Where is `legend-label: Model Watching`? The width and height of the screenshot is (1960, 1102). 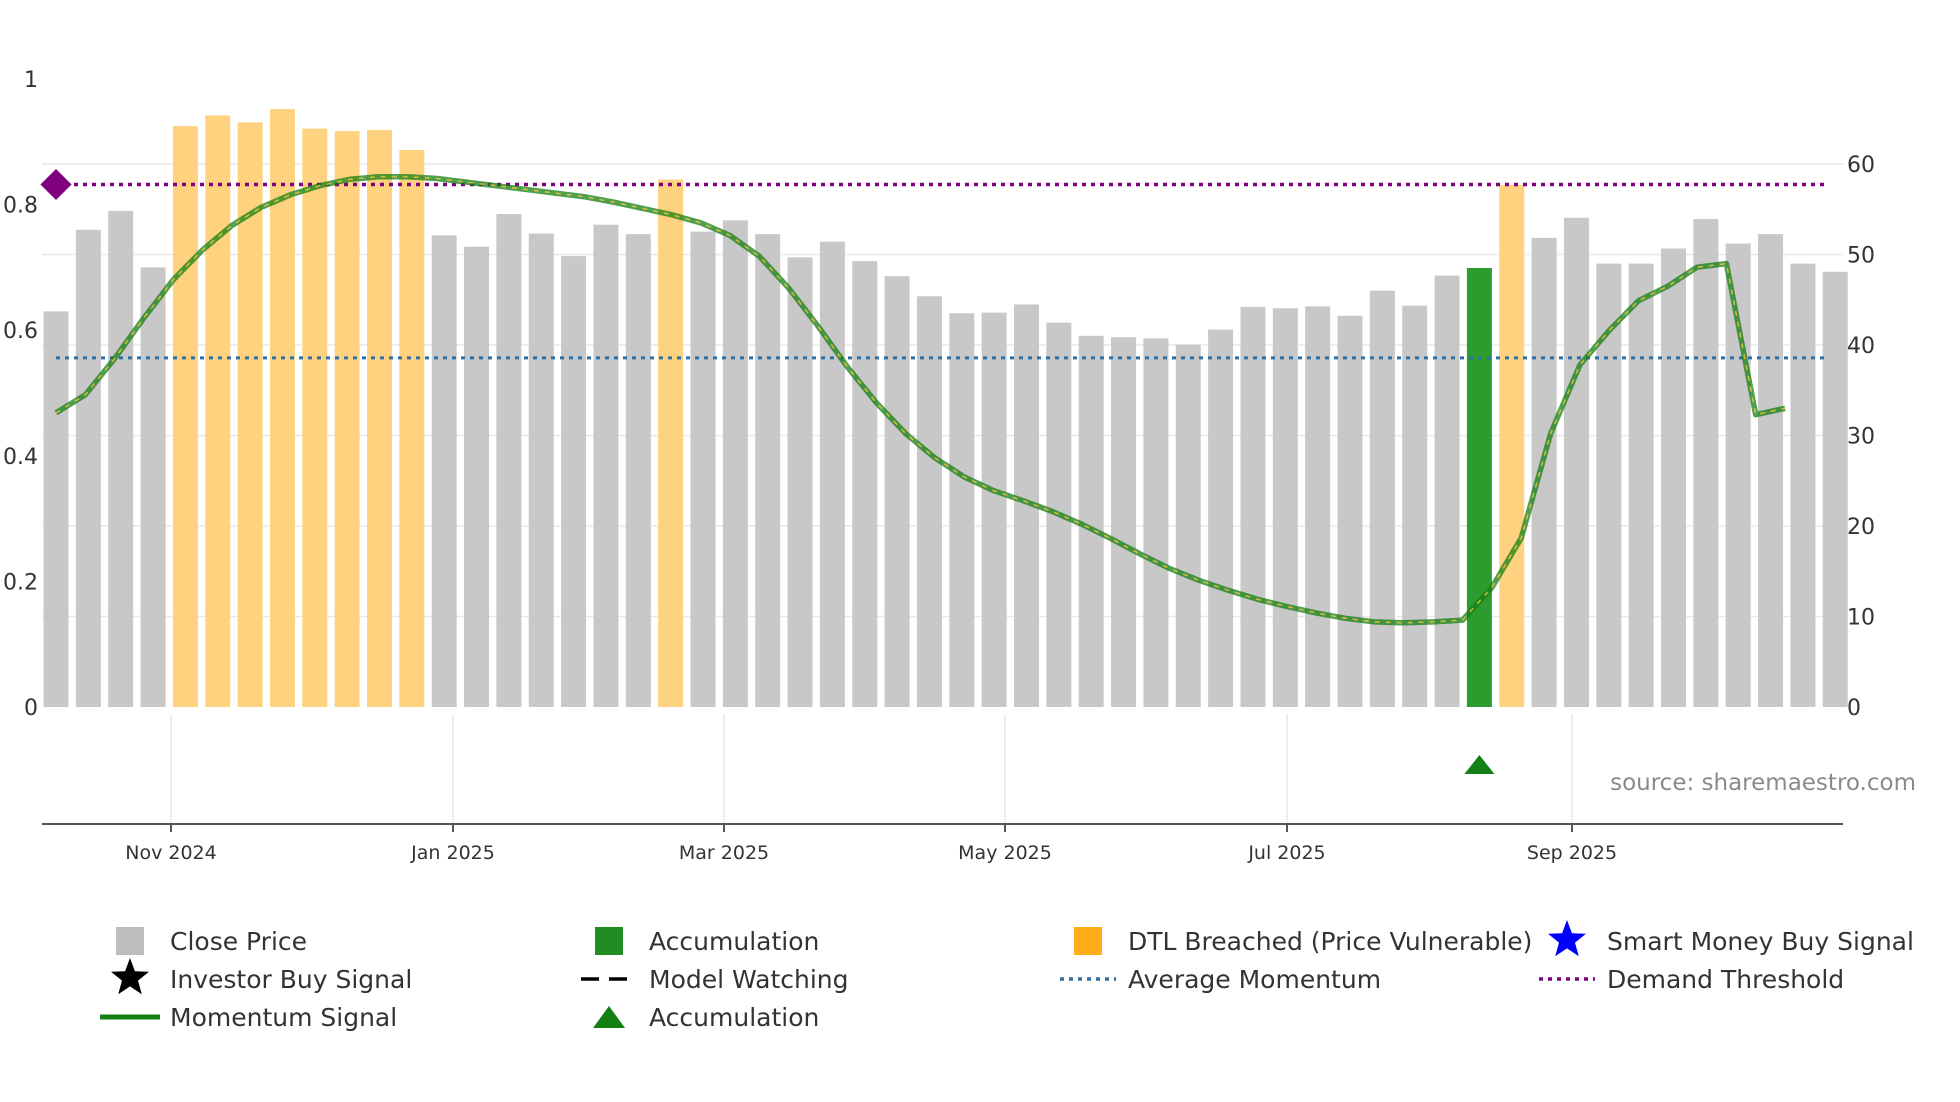
legend-label: Model Watching is located at coordinates (749, 979).